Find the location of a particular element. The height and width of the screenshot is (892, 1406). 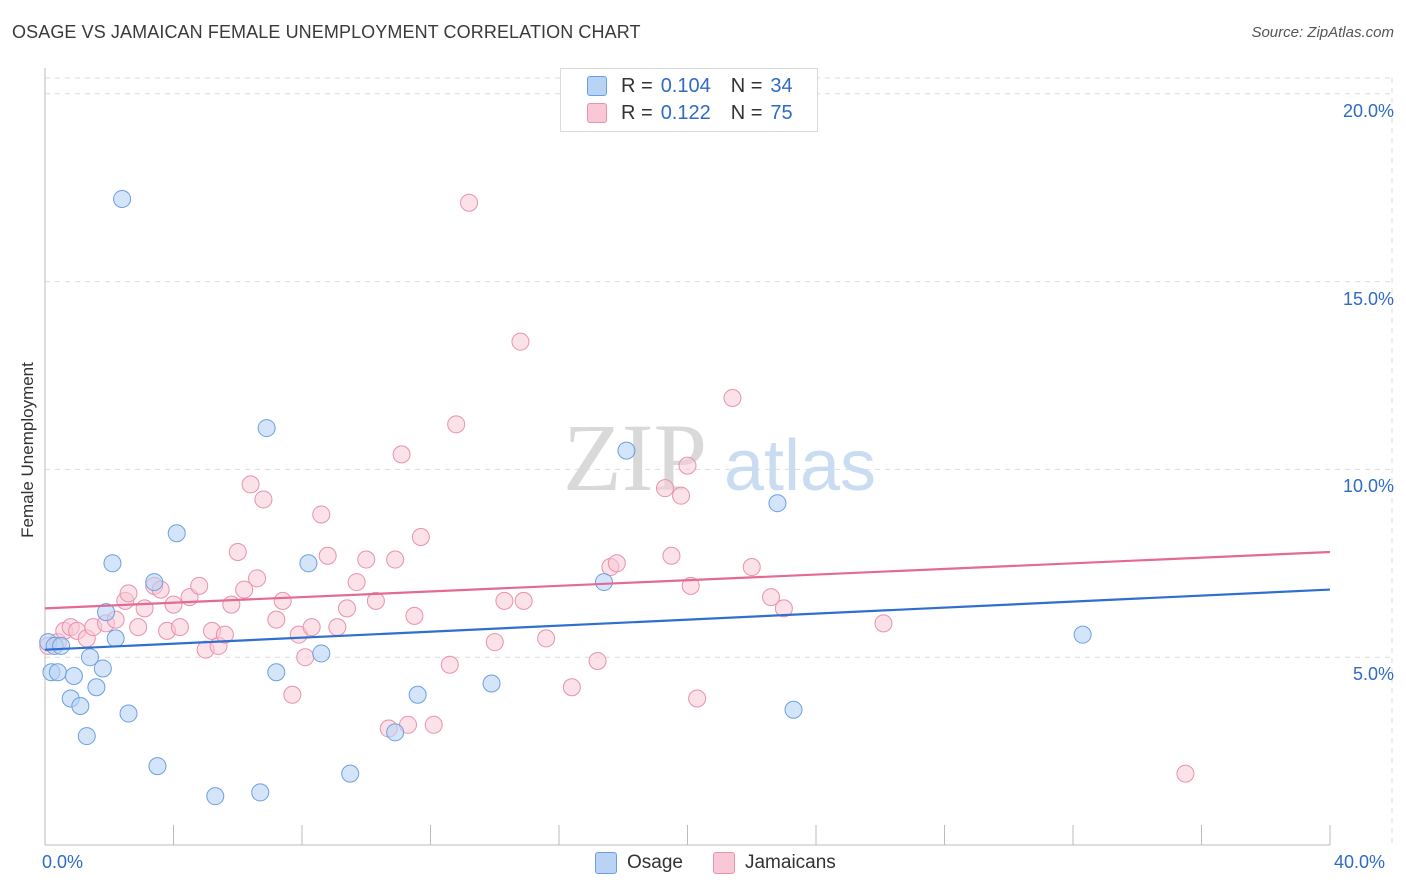

r-value: 0.122 is located at coordinates (685, 112).